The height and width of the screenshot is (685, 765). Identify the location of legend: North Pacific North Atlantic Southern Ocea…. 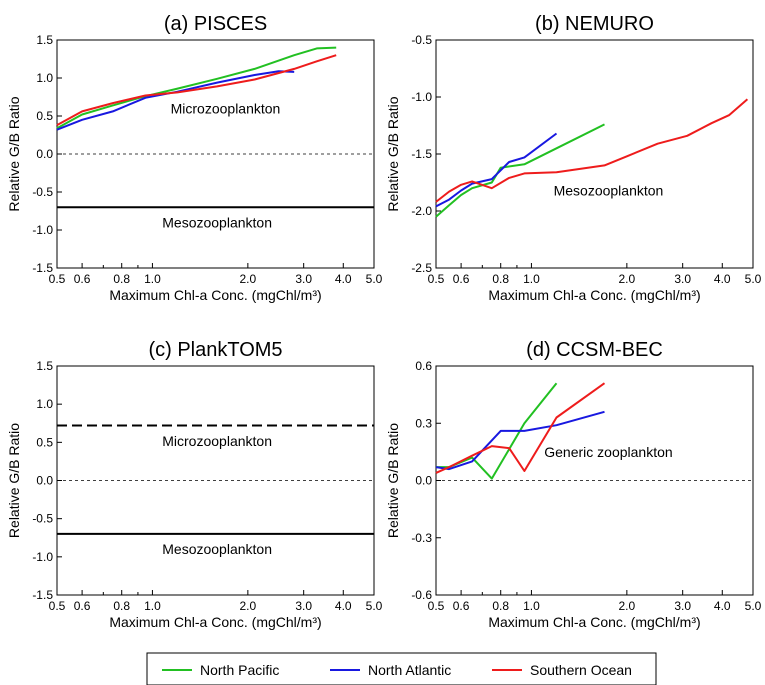
(401, 668).